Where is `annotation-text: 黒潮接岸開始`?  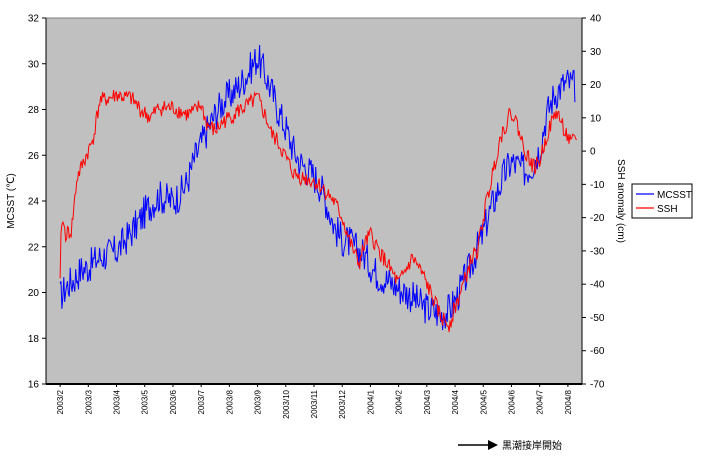 annotation-text: 黒潮接岸開始 is located at coordinates (532, 445).